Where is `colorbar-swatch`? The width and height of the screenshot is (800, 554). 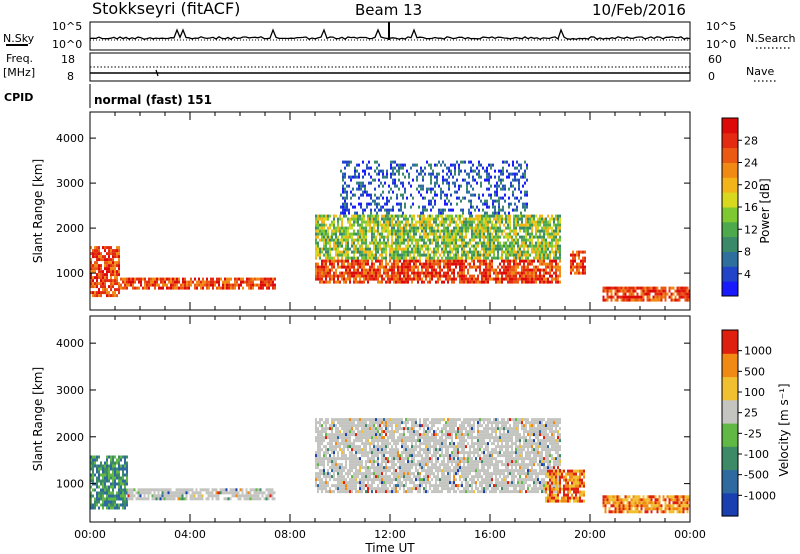 colorbar-swatch is located at coordinates (730, 229).